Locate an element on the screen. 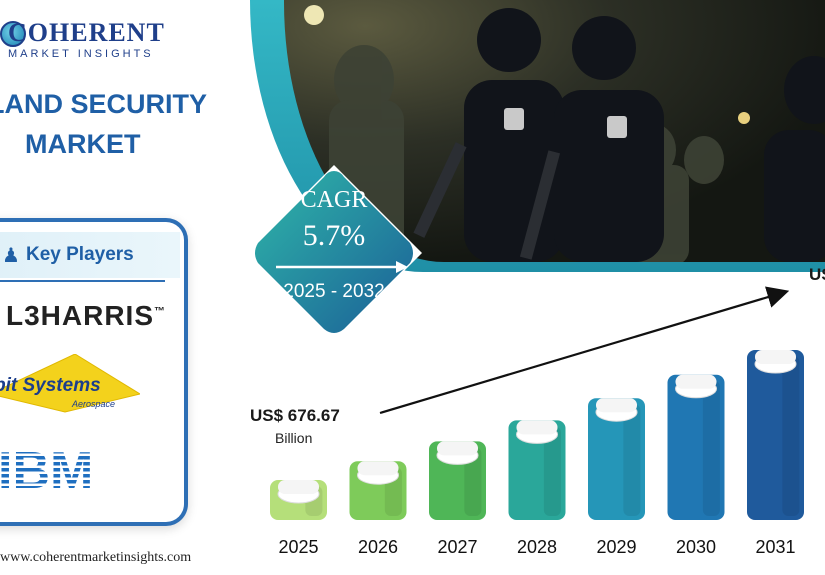 The width and height of the screenshot is (825, 575). key-players-header: ♟ Key Players is located at coordinates (90, 255).